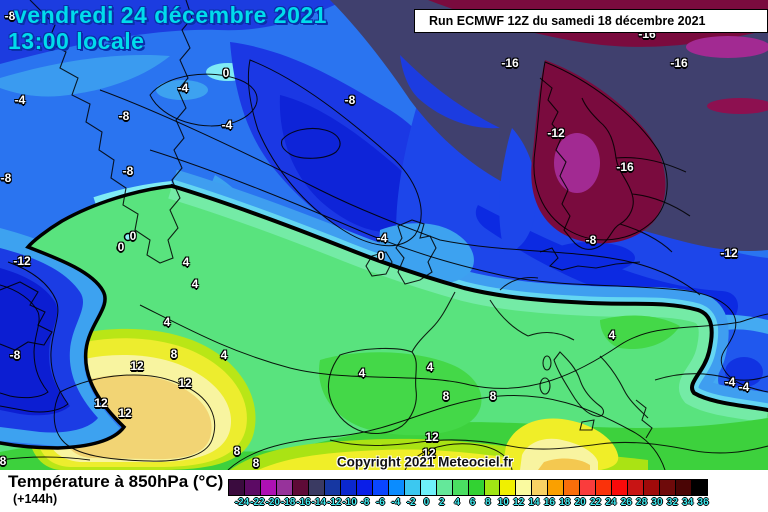 The height and width of the screenshot is (512, 768). I want to click on forecast-hour-label: (+144h), so click(35, 499).